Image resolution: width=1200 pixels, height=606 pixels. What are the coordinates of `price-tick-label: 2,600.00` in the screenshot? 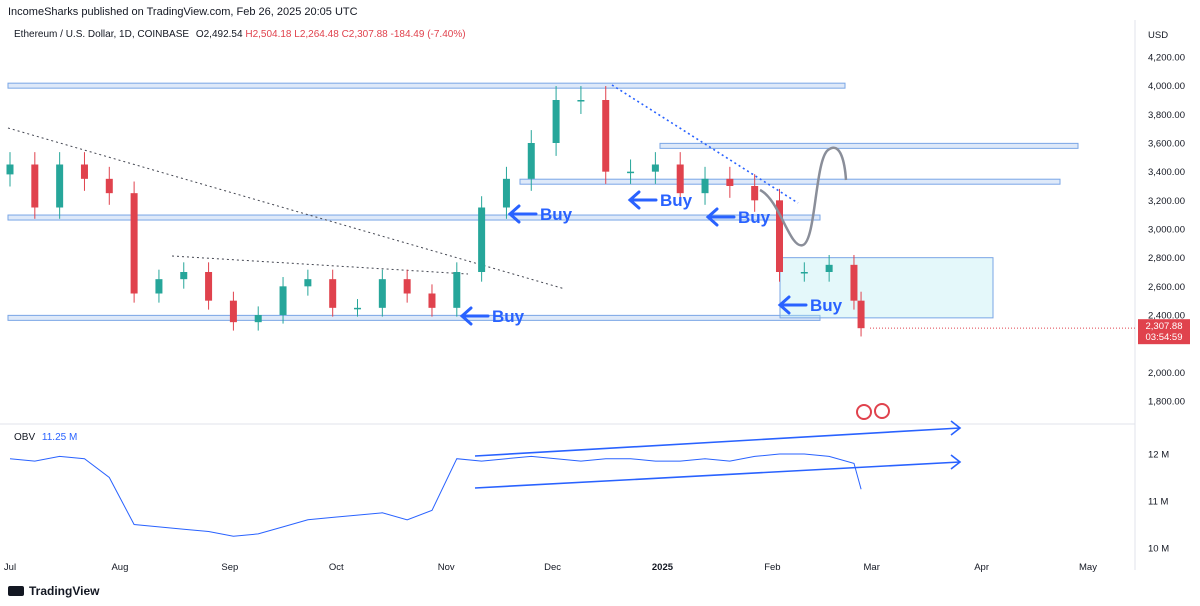 It's located at (1166, 287).